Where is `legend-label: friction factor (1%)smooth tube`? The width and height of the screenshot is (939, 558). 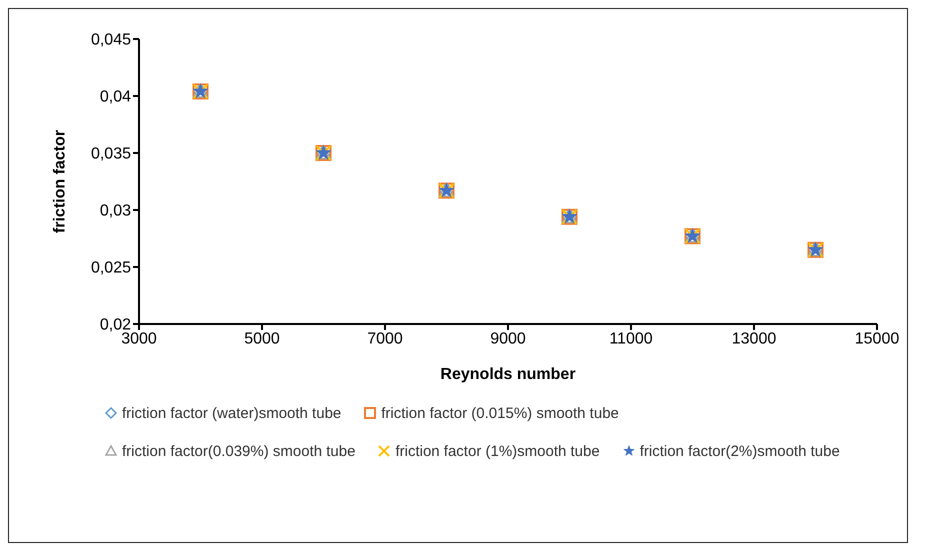
legend-label: friction factor (1%)smooth tube is located at coordinates (497, 451).